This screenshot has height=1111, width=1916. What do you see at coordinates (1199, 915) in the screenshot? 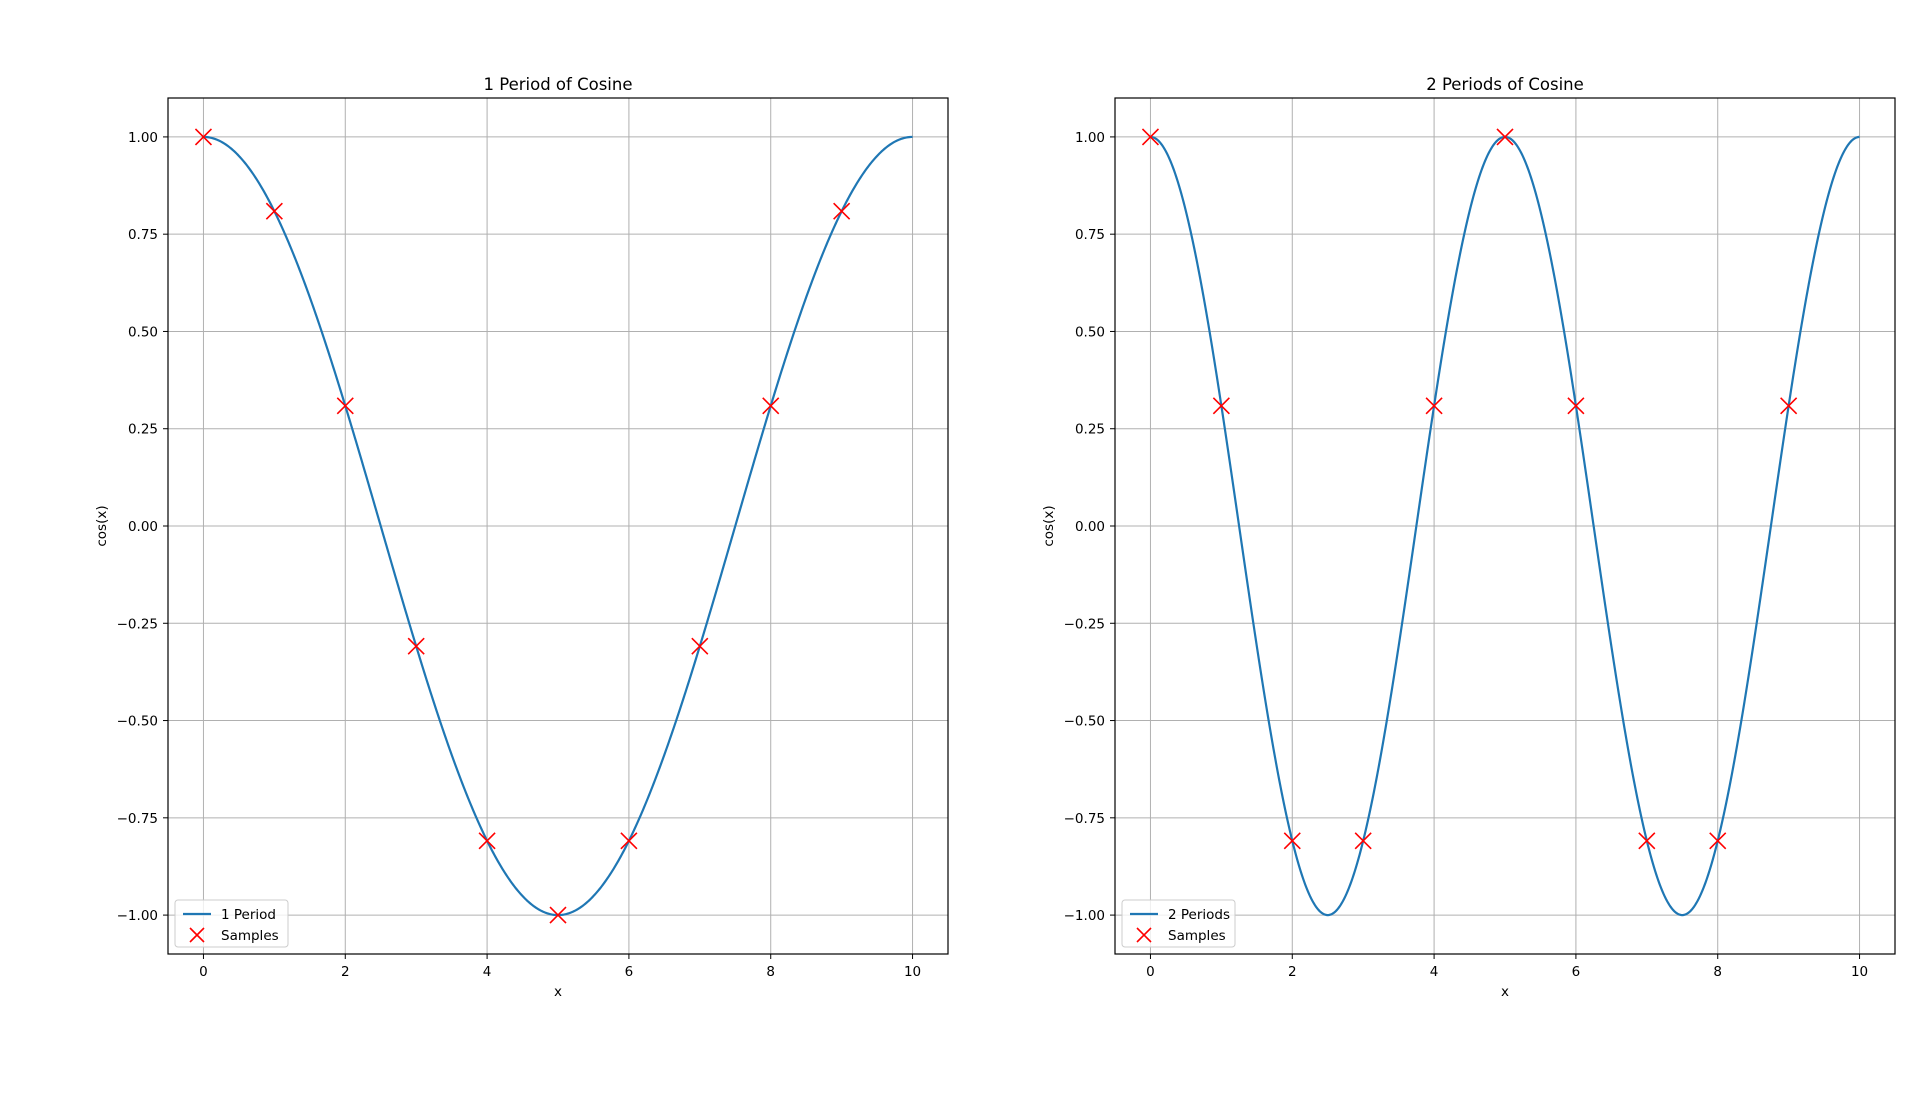
I see `legend-label-line: 2 Periods` at bounding box center [1199, 915].